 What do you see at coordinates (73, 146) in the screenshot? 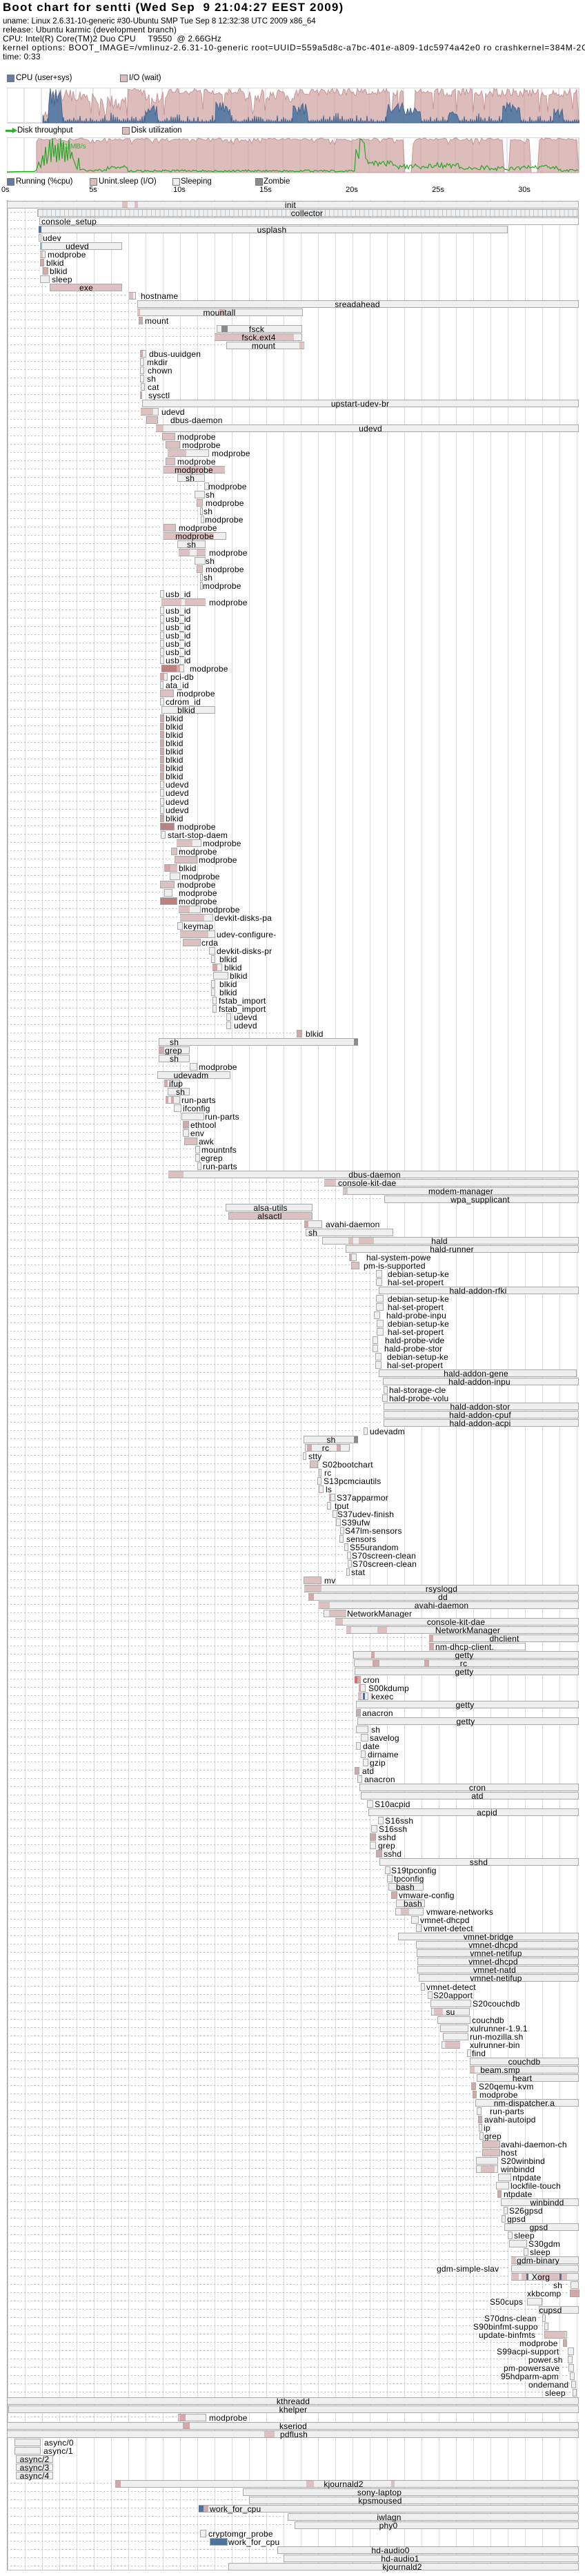
I see `svg-text: 81 MB/s` at bounding box center [73, 146].